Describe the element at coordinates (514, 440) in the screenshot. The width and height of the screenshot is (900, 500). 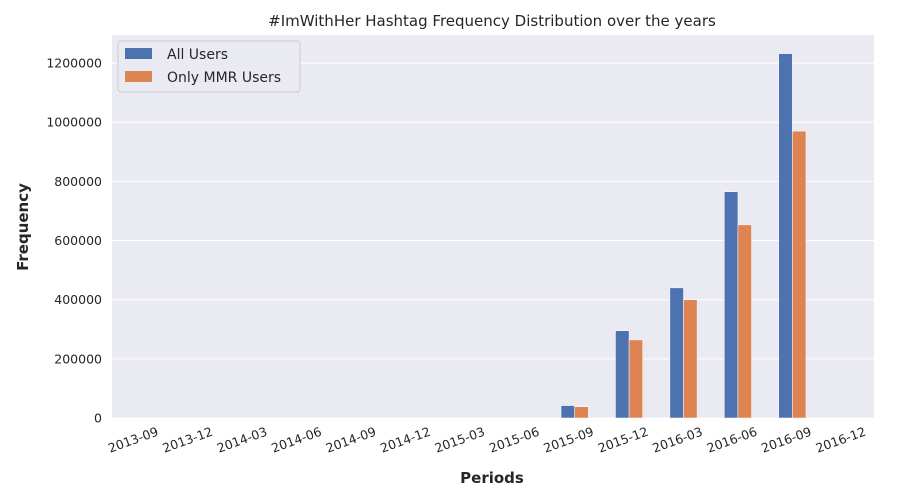
I see `x-tick-label: 2015-06` at that location.